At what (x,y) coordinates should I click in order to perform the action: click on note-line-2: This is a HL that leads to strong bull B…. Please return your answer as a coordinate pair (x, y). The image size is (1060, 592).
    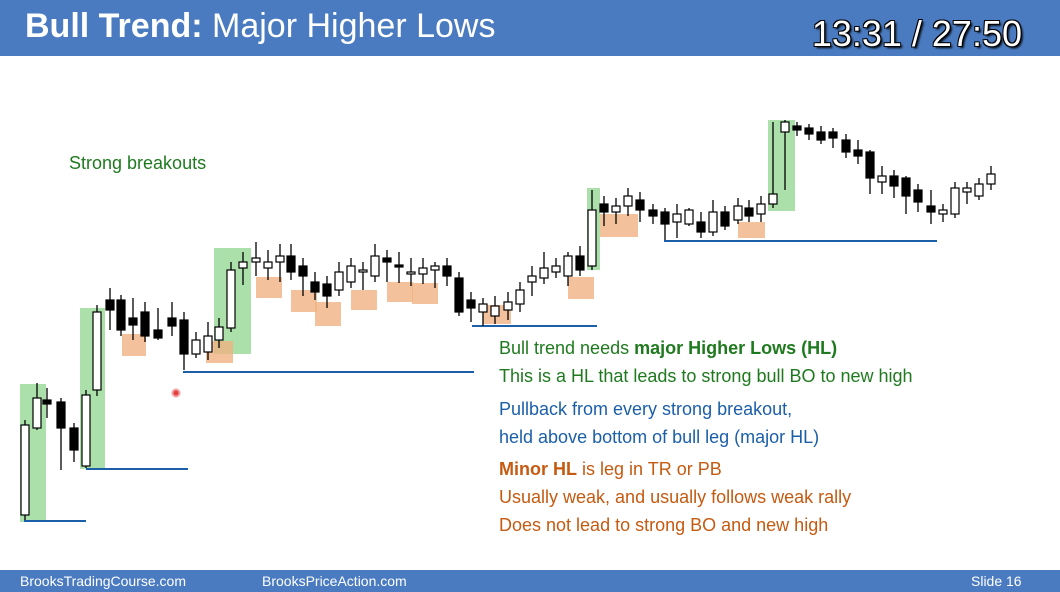
    Looking at the image, I should click on (706, 376).